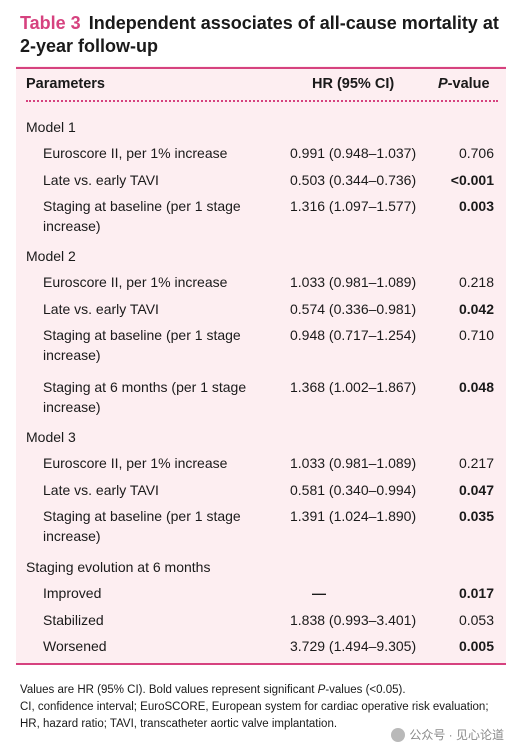 The image size is (522, 755). What do you see at coordinates (476, 646) in the screenshot?
I see `pvalue-cell: 0.005` at bounding box center [476, 646].